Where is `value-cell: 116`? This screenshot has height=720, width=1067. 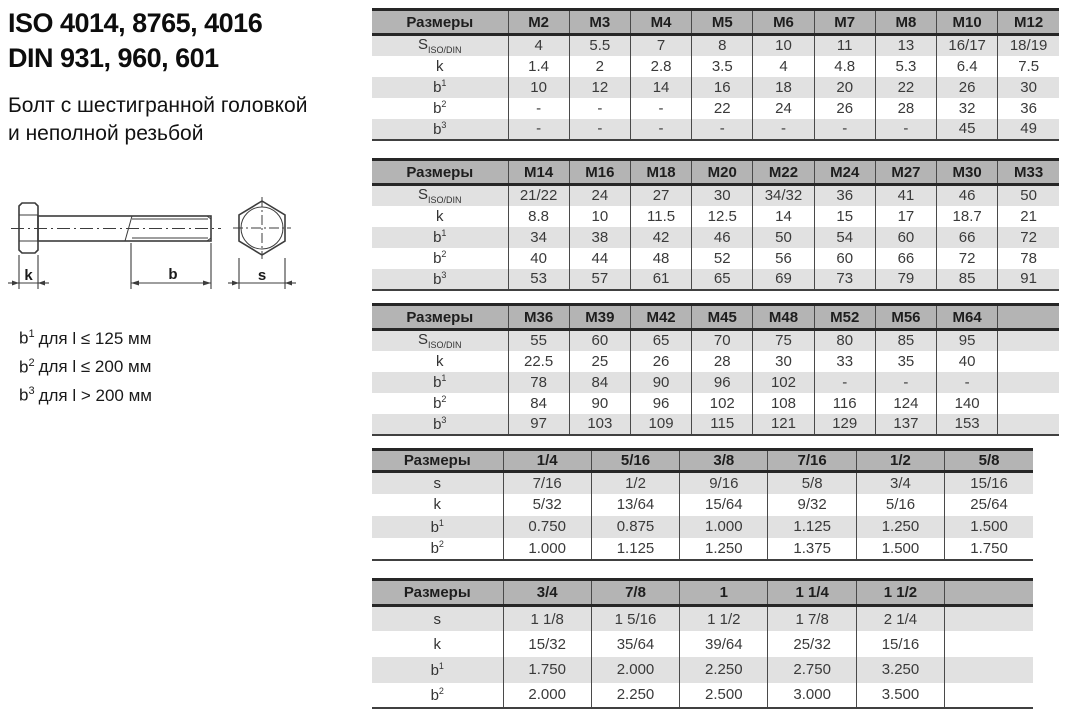
value-cell: 116 is located at coordinates (844, 403).